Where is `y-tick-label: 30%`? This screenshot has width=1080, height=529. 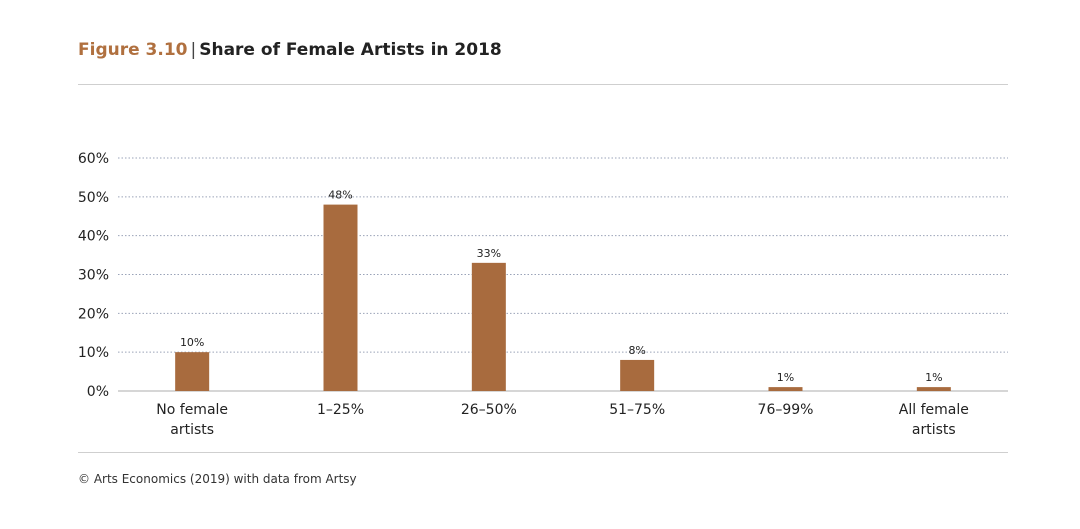 y-tick-label: 30% is located at coordinates (93, 276).